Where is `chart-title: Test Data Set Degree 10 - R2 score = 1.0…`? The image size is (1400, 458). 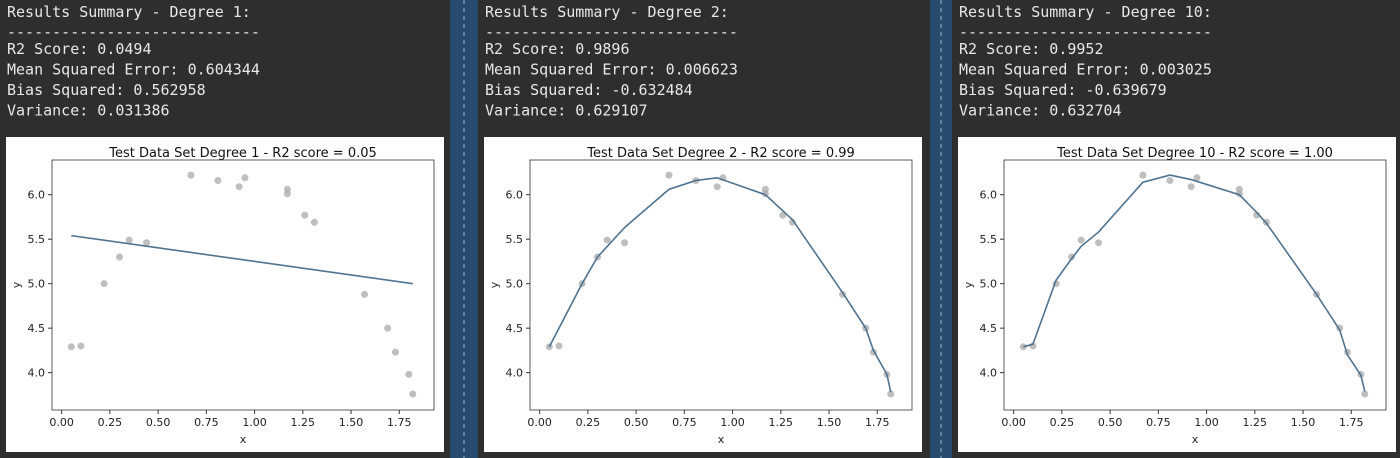
chart-title: Test Data Set Degree 10 - R2 score = 1.0… is located at coordinates (1194, 153).